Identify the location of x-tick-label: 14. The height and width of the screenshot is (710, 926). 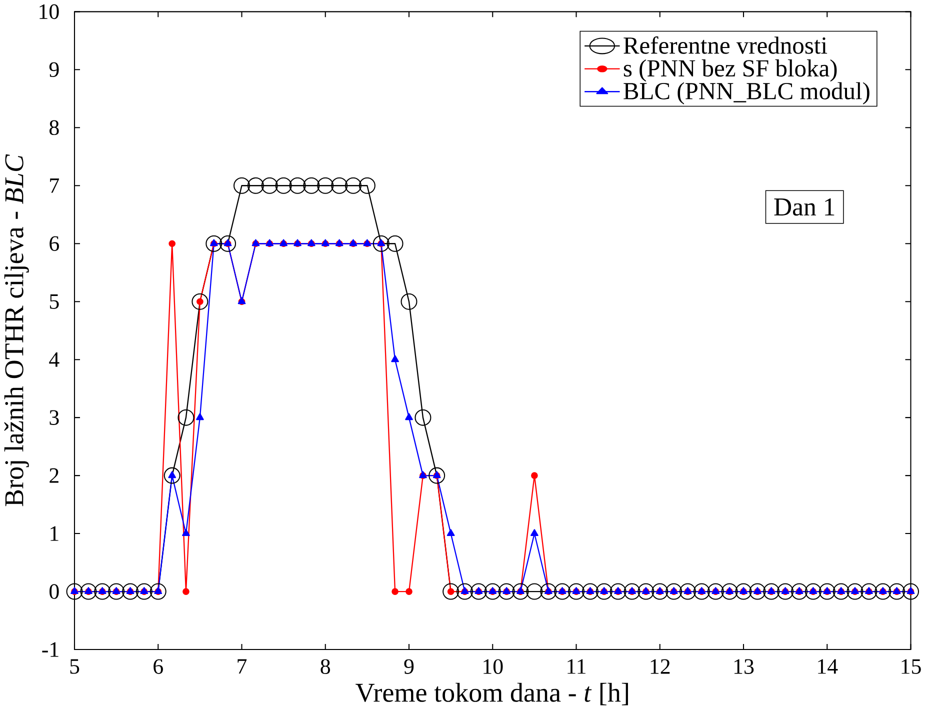
(828, 666).